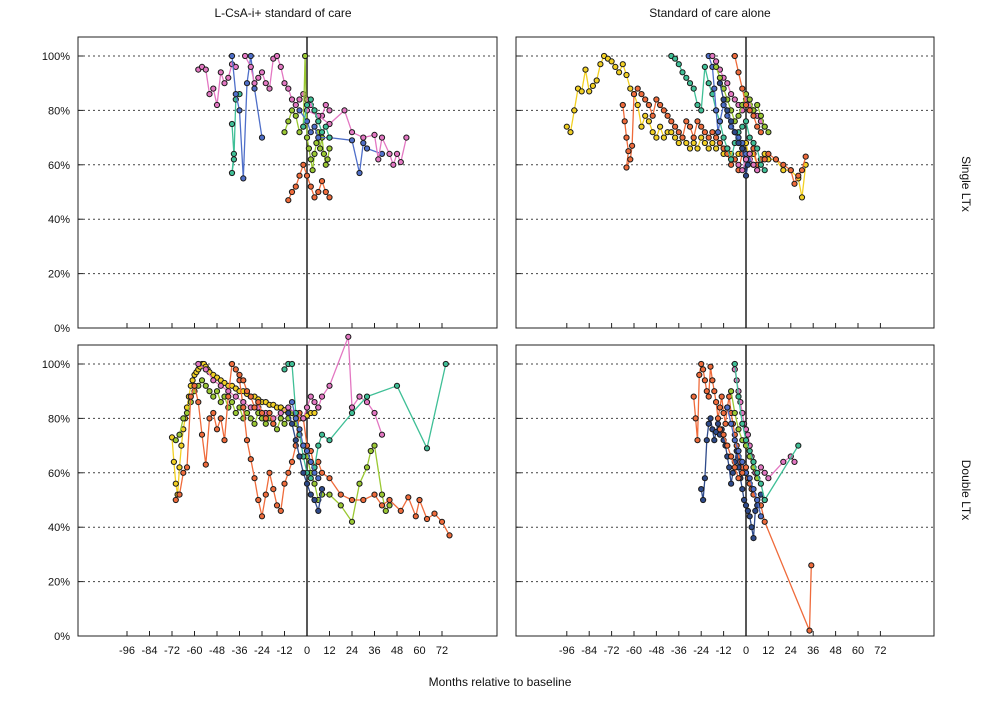 The image size is (1000, 707). What do you see at coordinates (352, 651) in the screenshot?
I see `x-tick-label: 24` at bounding box center [352, 651].